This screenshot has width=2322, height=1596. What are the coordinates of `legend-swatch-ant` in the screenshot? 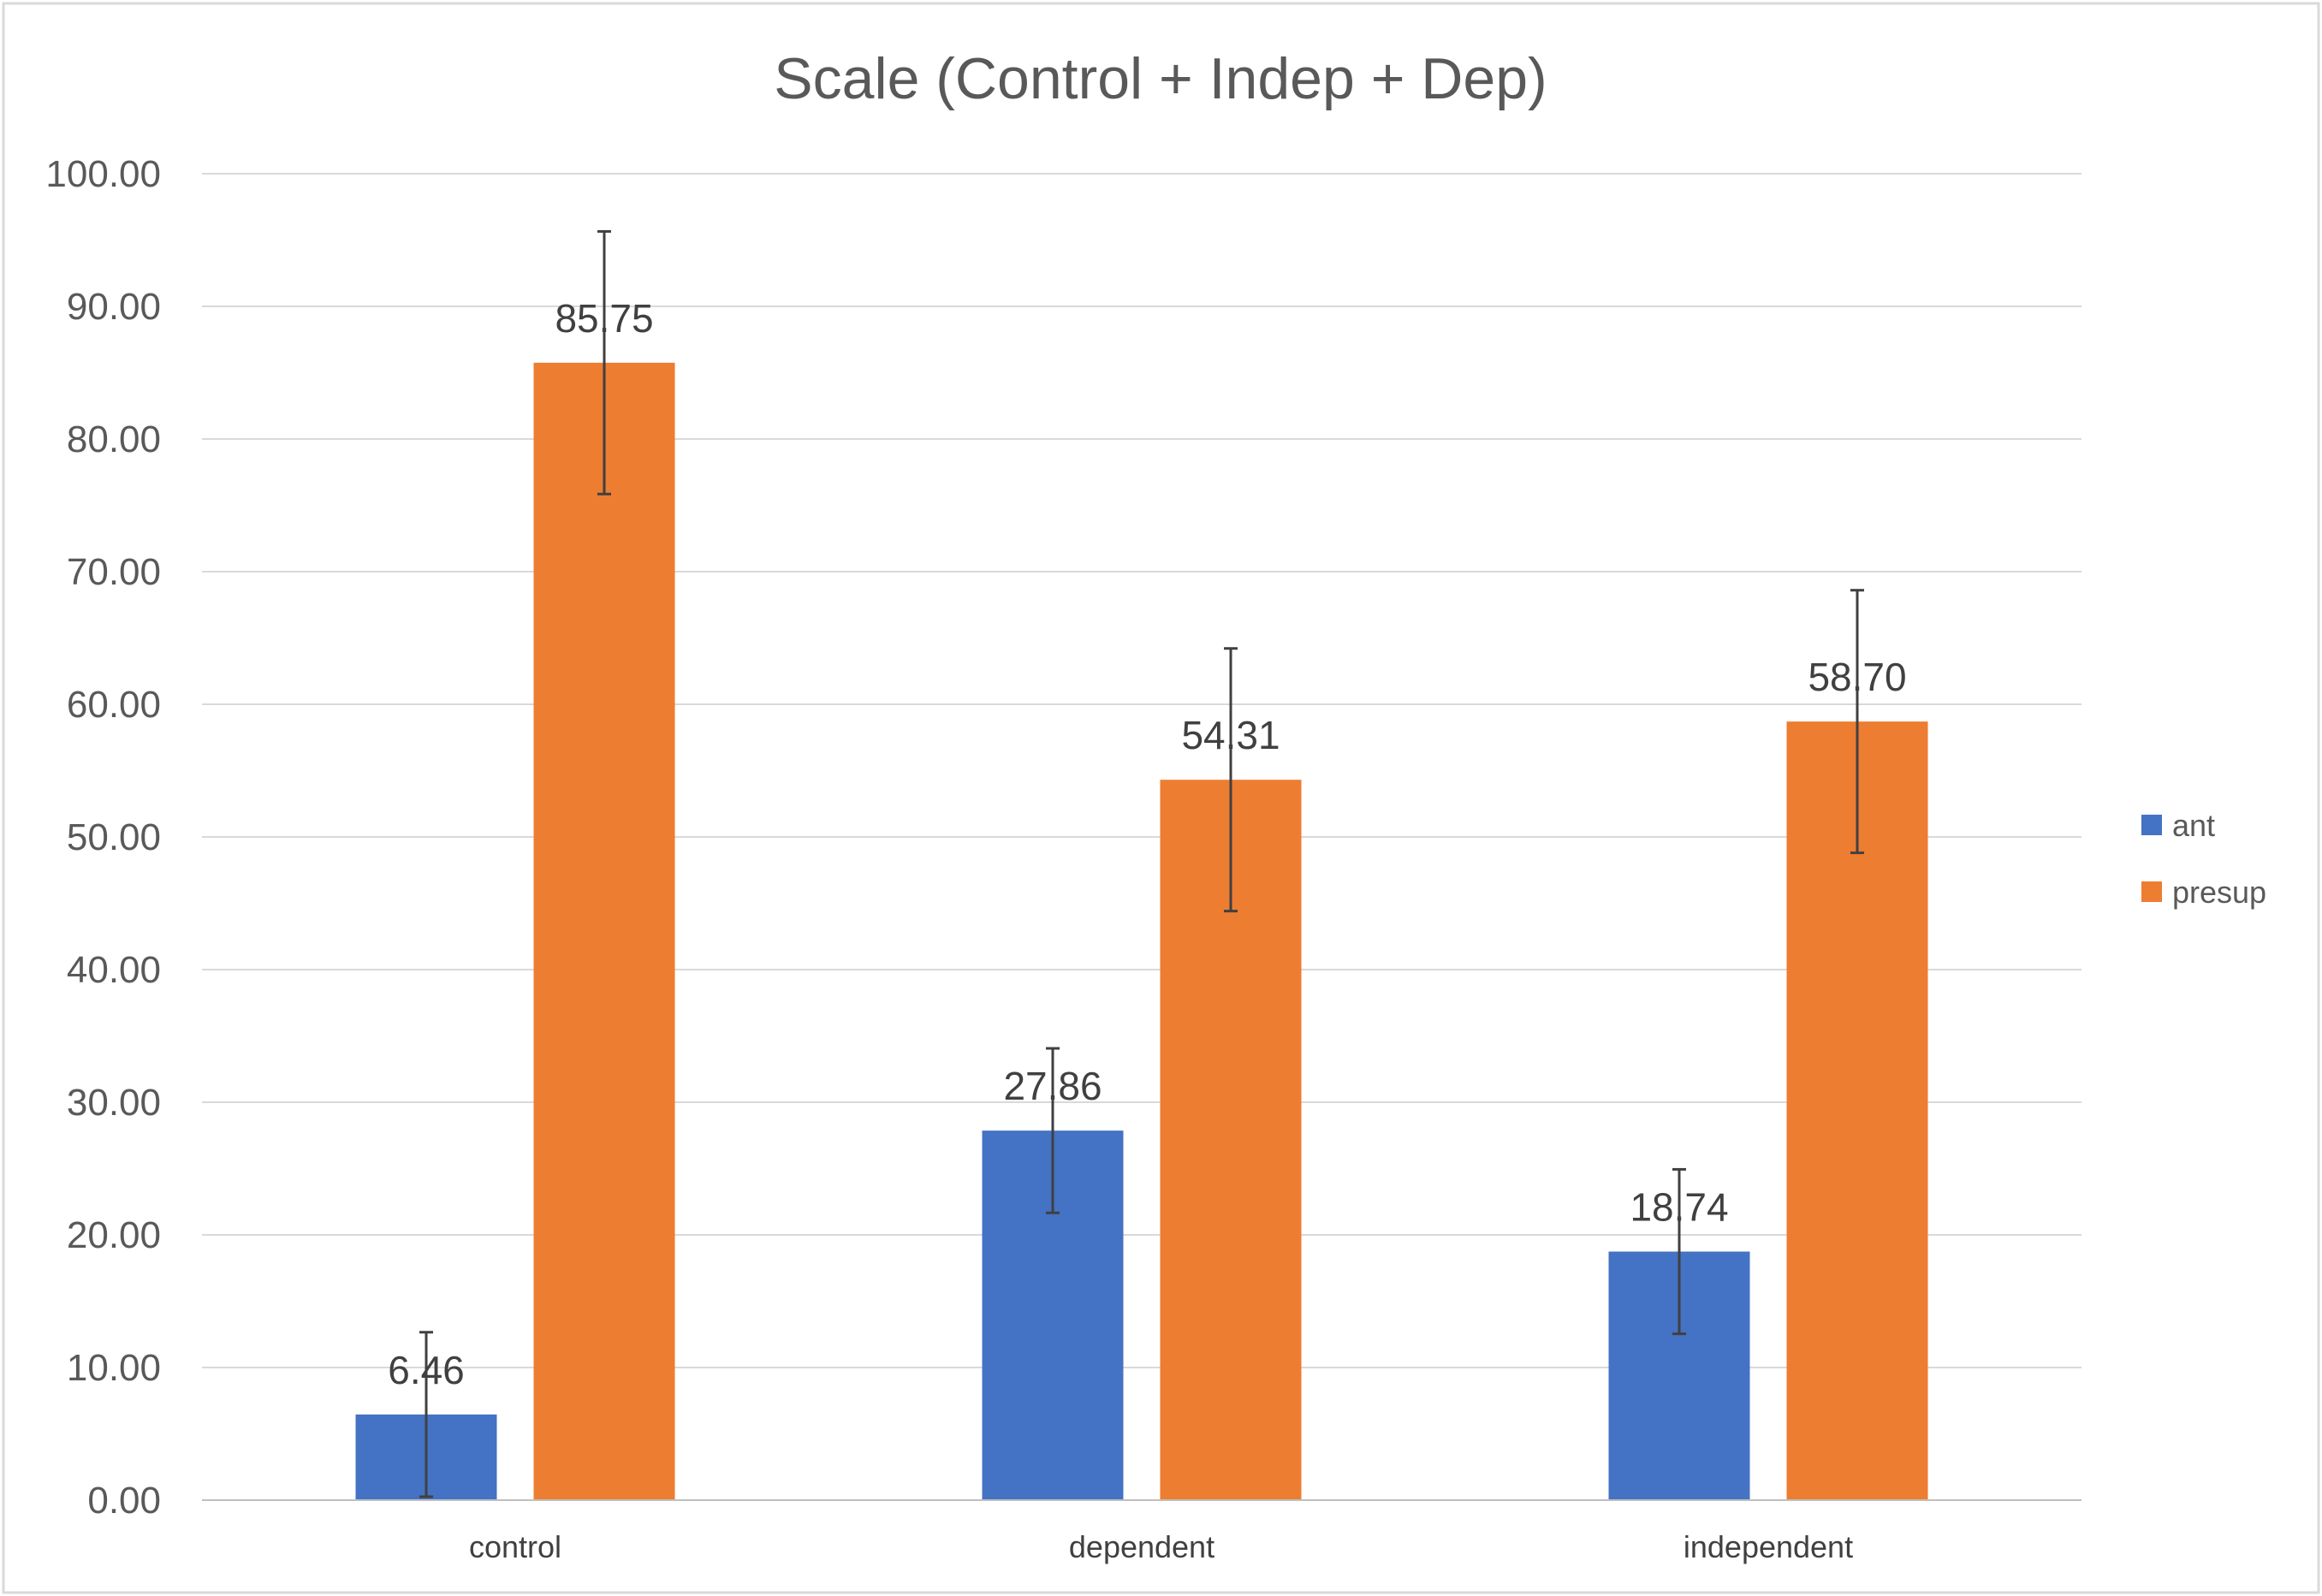 It's located at (2152, 825).